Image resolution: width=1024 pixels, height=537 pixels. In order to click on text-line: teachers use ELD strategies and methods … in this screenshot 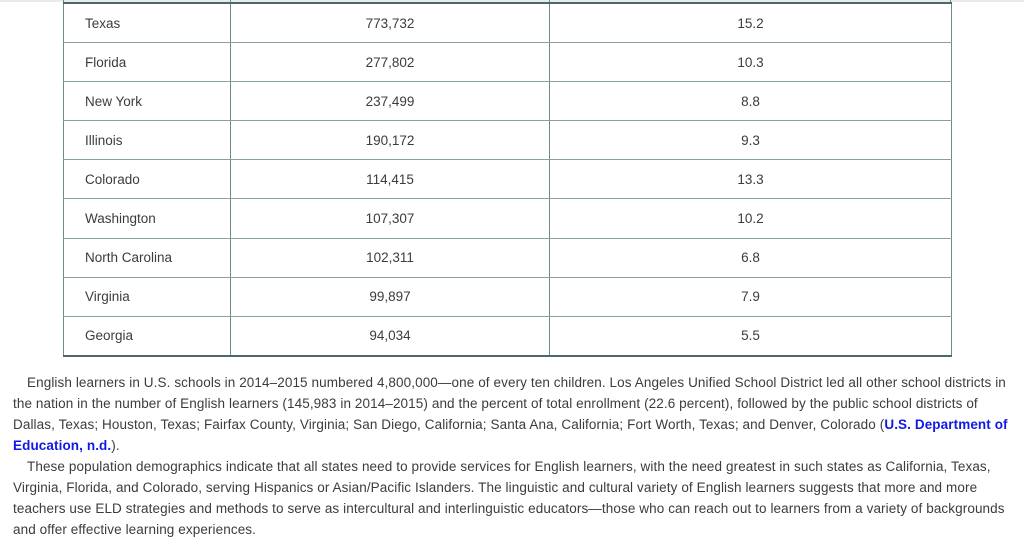, I will do `click(515, 508)`.